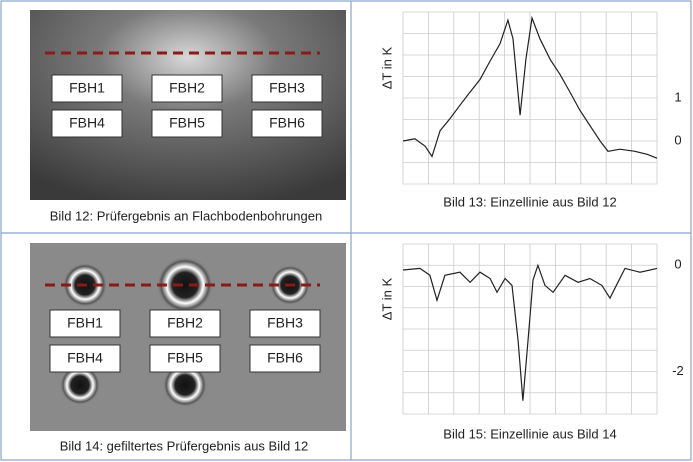 This screenshot has height=462, width=693. Describe the element at coordinates (529, 201) in the screenshot. I see `caption: Bild 13: Einzellinie aus Bild 12` at that location.